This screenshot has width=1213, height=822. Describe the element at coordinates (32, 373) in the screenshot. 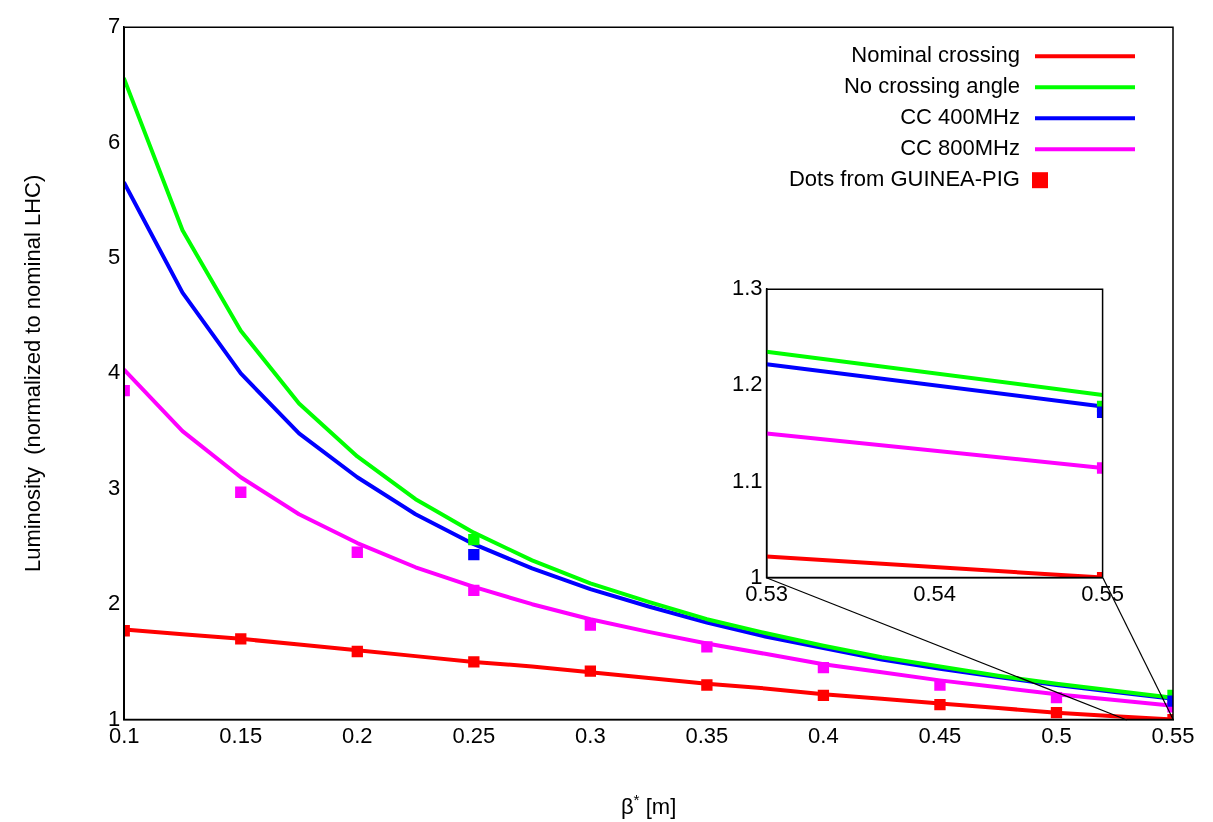

I see `y-axis-title: Luminosity (normalized to nominal LHC)` at that location.